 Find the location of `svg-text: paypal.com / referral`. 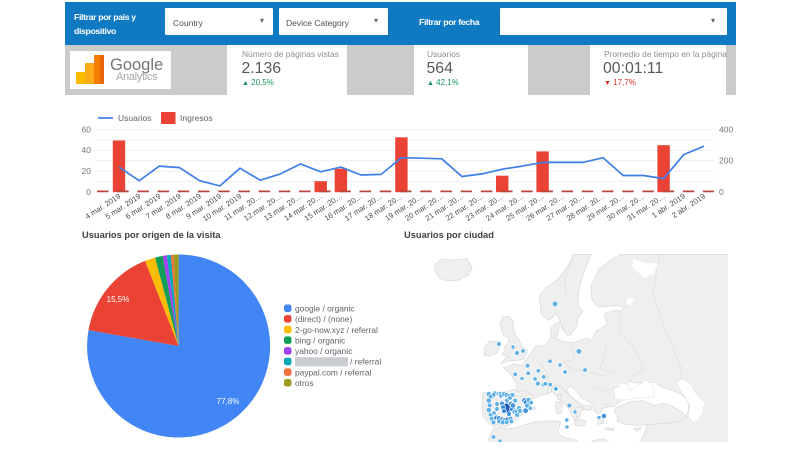

svg-text: paypal.com / referral is located at coordinates (333, 372).